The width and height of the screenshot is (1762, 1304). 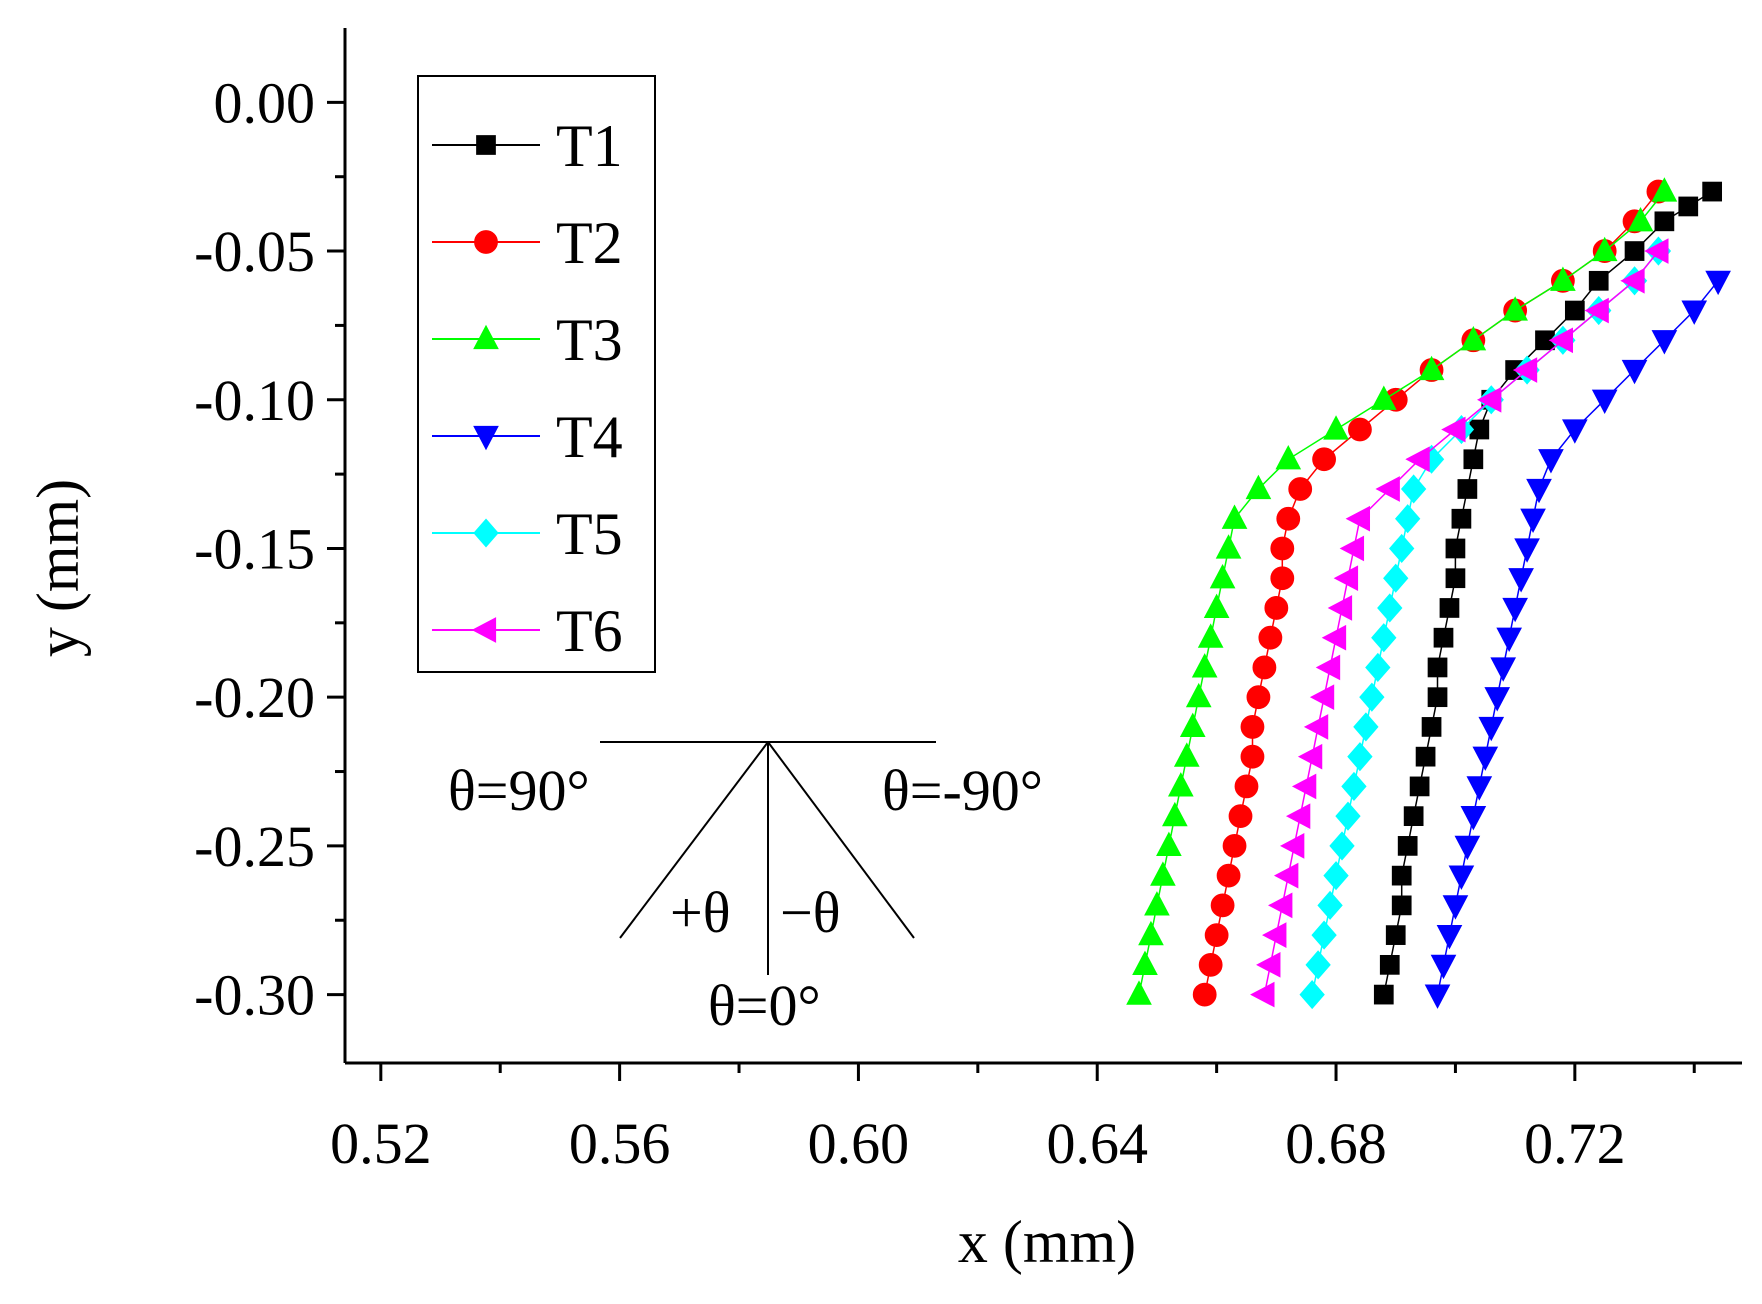 What do you see at coordinates (764, 1005) in the screenshot?
I see `label-theta-zero: θ=0°` at bounding box center [764, 1005].